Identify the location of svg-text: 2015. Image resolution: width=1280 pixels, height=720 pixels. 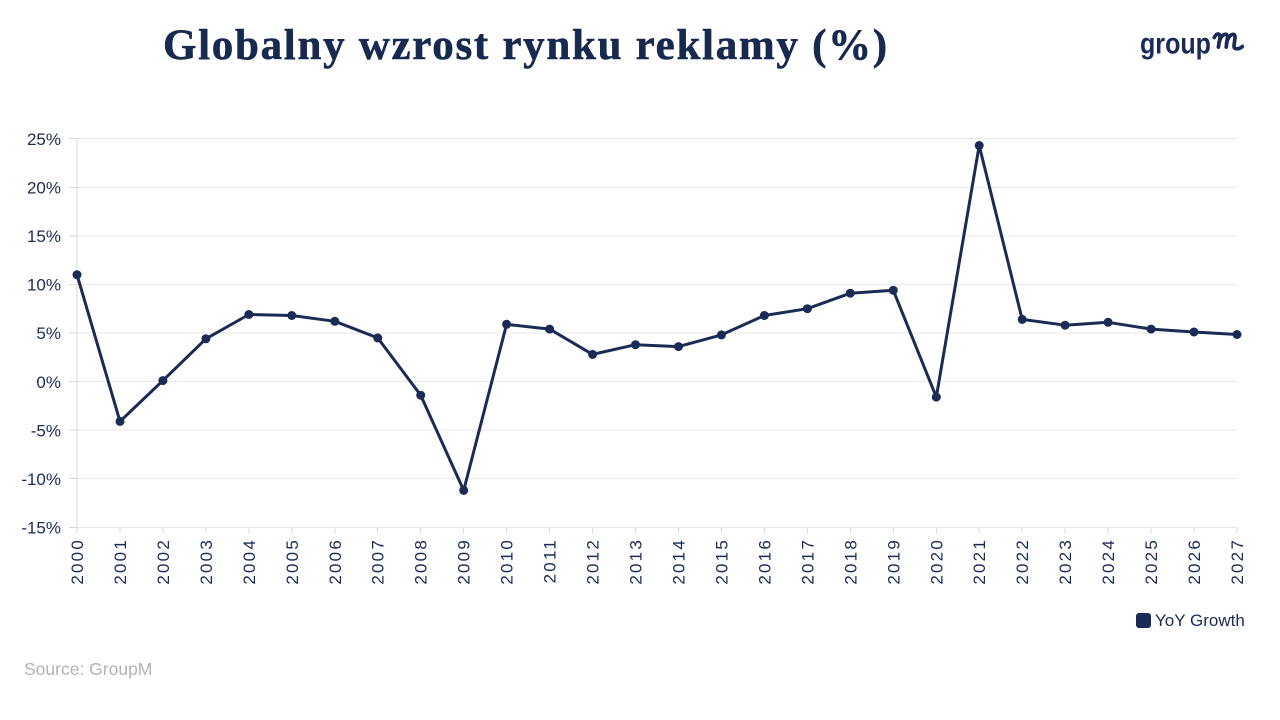
(721, 561).